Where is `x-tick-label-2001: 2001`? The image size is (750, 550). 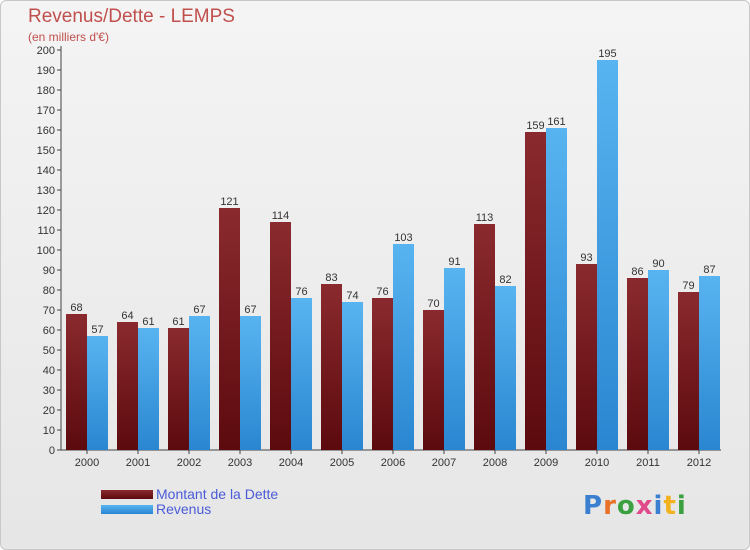
x-tick-label-2001: 2001 is located at coordinates (138, 463).